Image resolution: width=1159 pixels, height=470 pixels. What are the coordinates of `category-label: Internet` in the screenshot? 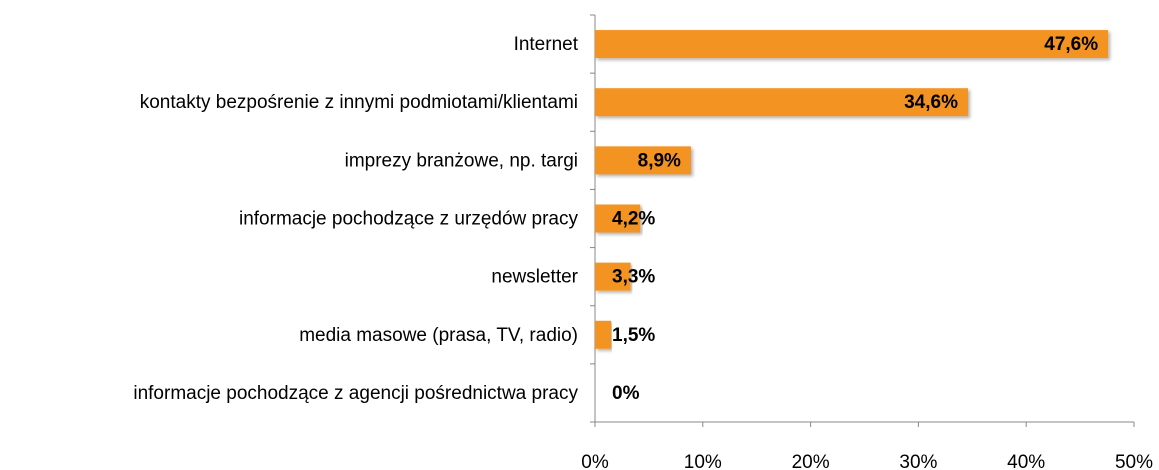 It's located at (546, 44).